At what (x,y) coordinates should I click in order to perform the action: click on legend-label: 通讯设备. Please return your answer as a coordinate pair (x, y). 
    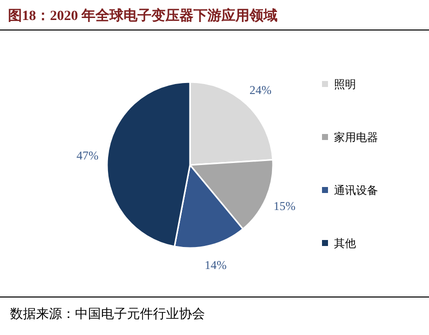
    Looking at the image, I should click on (356, 190).